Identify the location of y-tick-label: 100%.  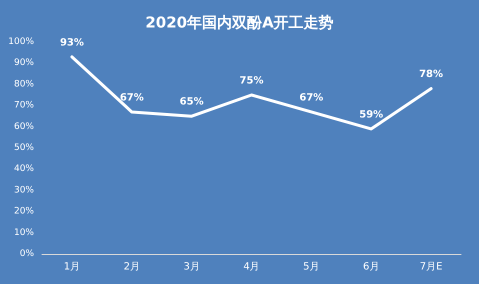
(21, 42).